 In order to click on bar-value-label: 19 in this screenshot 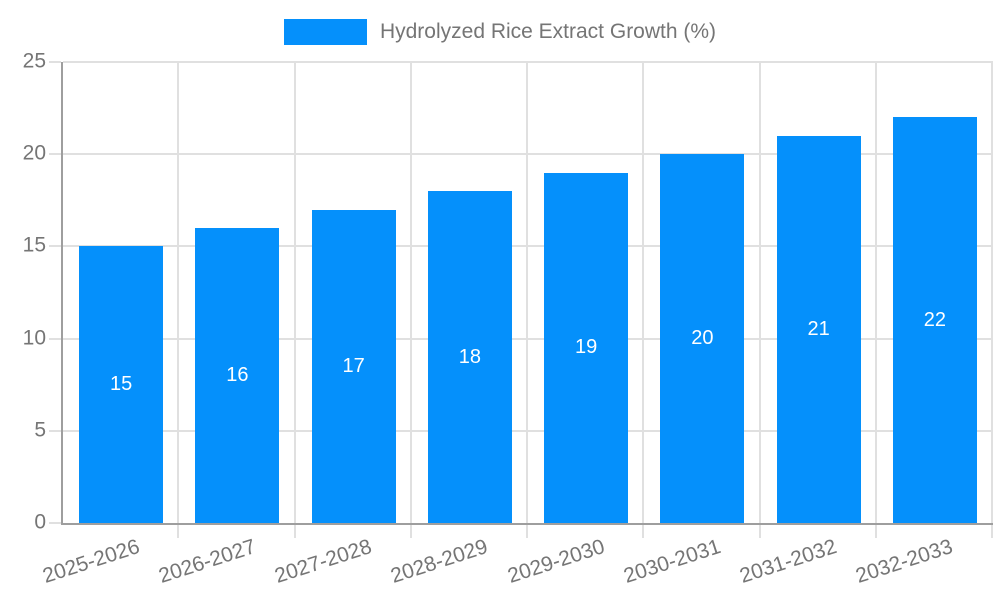, I will do `click(586, 347)`.